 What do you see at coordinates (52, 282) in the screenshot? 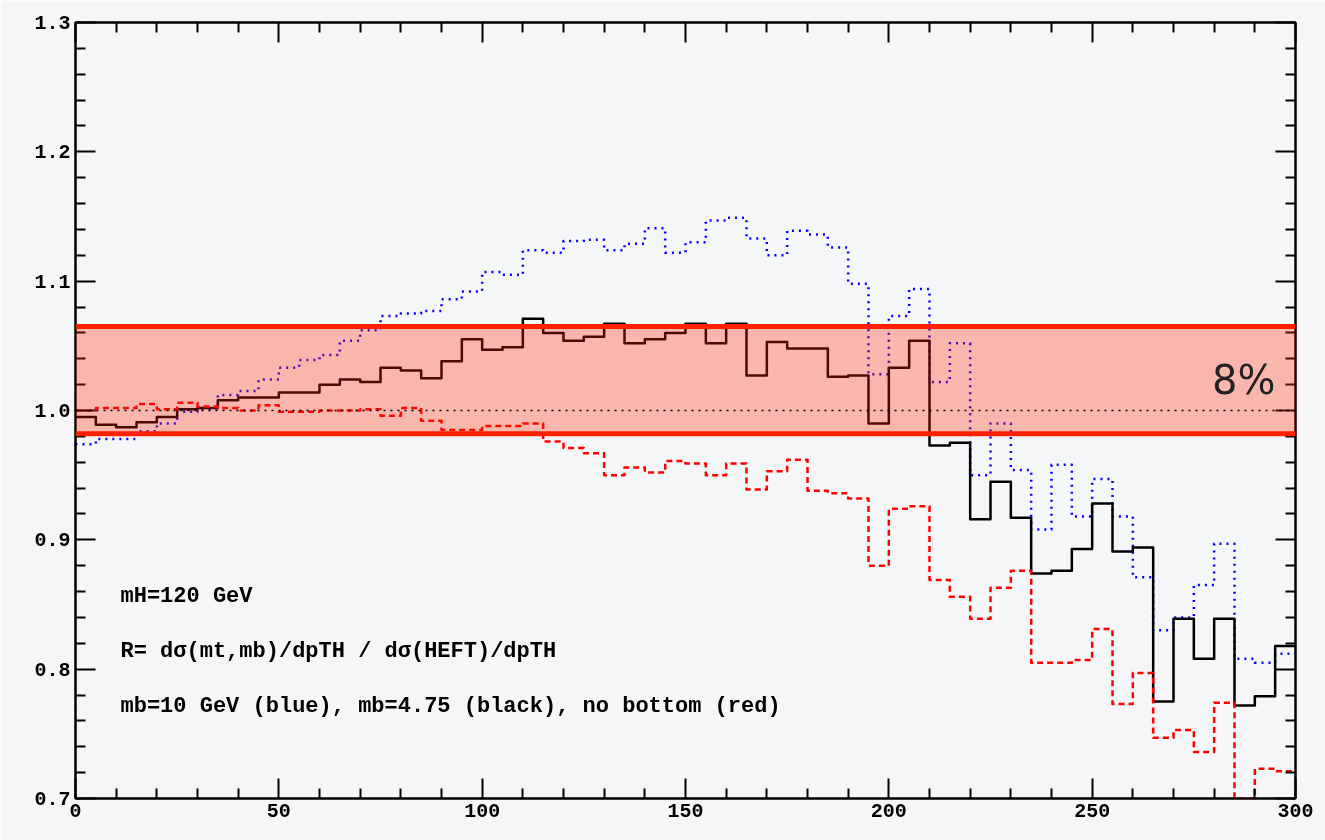
I see `y-tick-label: 1.1` at bounding box center [52, 282].